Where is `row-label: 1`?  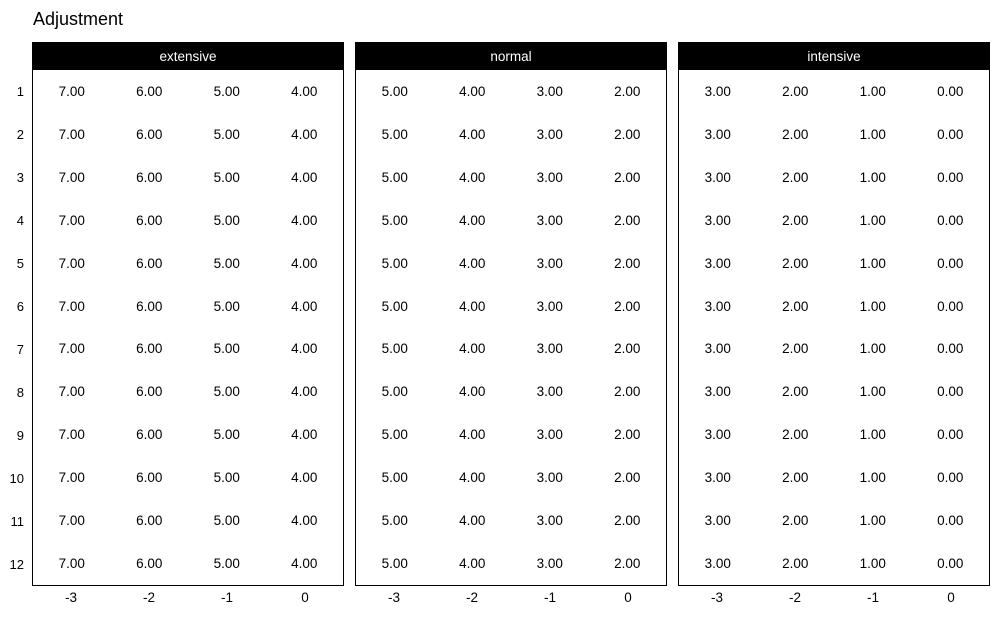
row-label: 1 is located at coordinates (20, 91).